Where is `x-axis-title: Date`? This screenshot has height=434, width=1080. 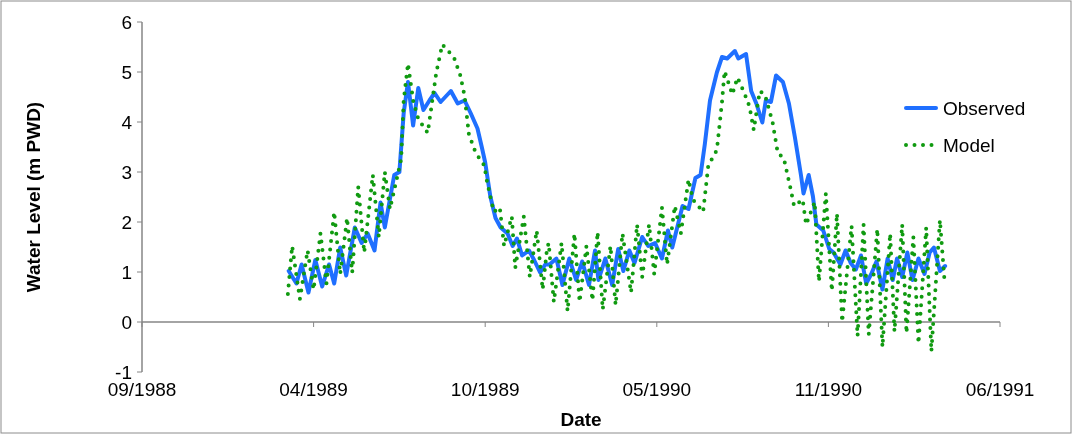 x-axis-title: Date is located at coordinates (581, 419).